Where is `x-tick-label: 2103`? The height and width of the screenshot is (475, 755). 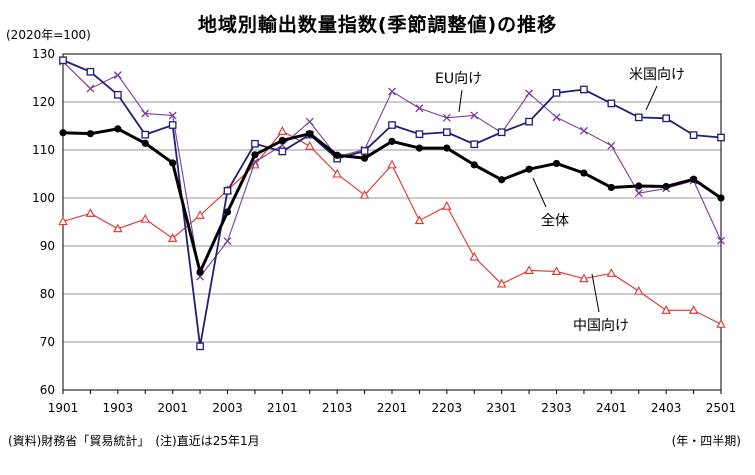
x-tick-label: 2103 is located at coordinates (337, 408).